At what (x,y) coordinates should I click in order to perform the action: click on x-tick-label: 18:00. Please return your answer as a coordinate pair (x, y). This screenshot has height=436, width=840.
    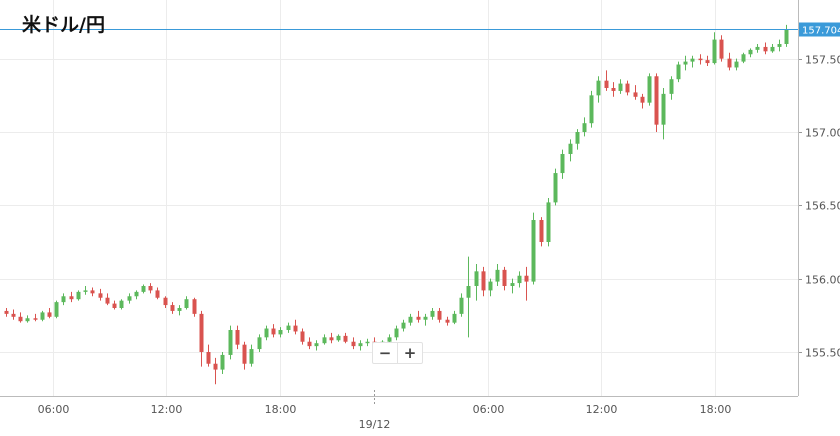
    Looking at the image, I should click on (281, 409).